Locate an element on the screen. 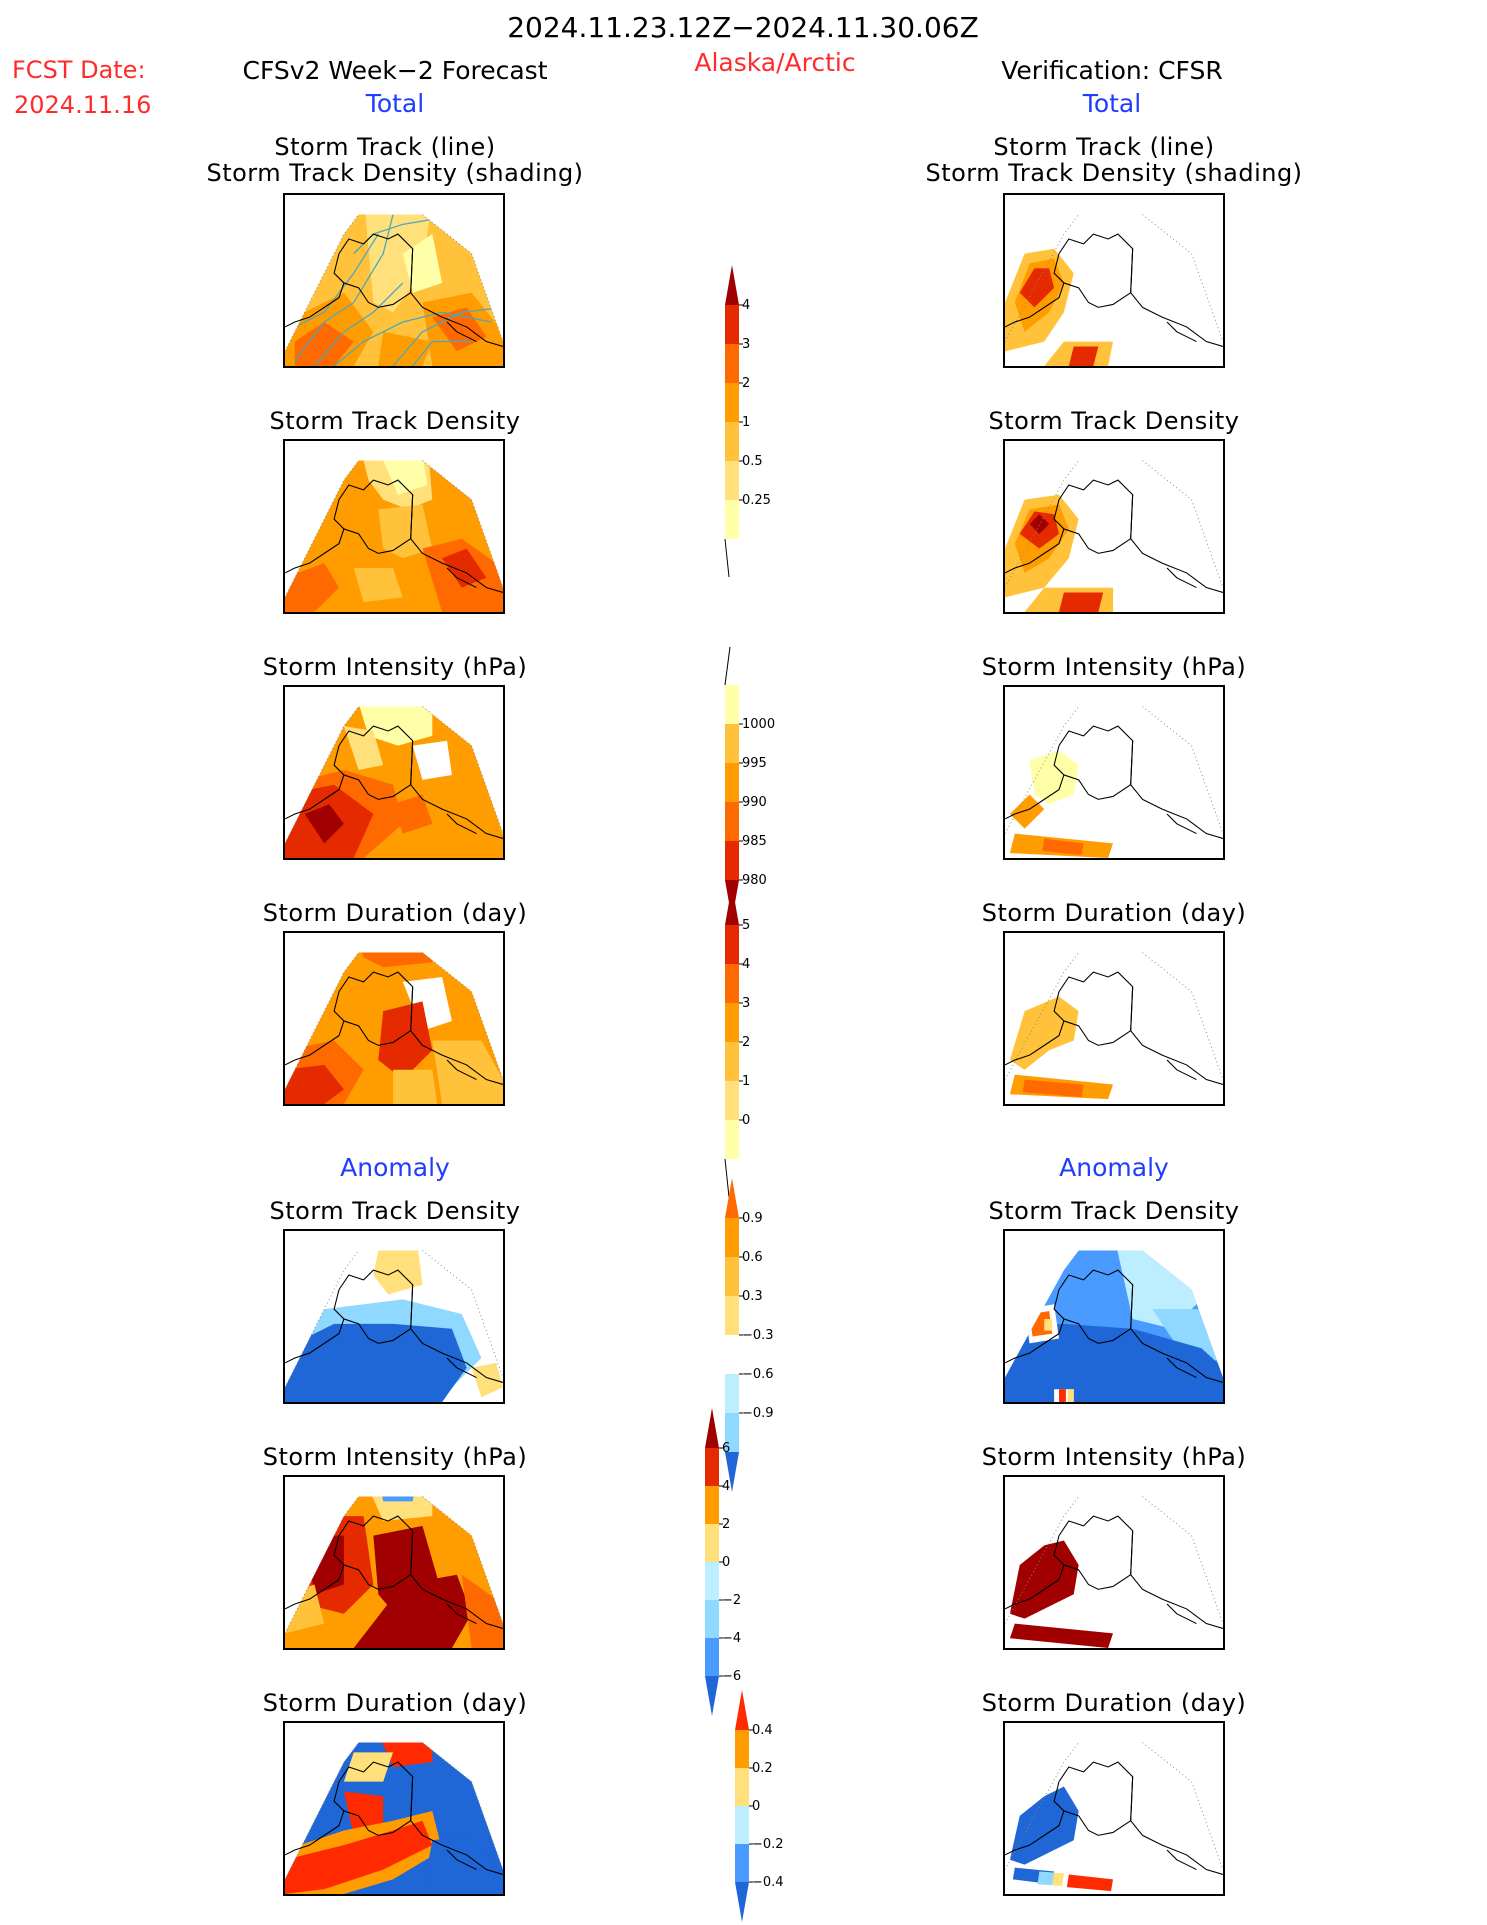 The image size is (1487, 1925). map-verif-anom-intensity is located at coordinates (1114, 1562).